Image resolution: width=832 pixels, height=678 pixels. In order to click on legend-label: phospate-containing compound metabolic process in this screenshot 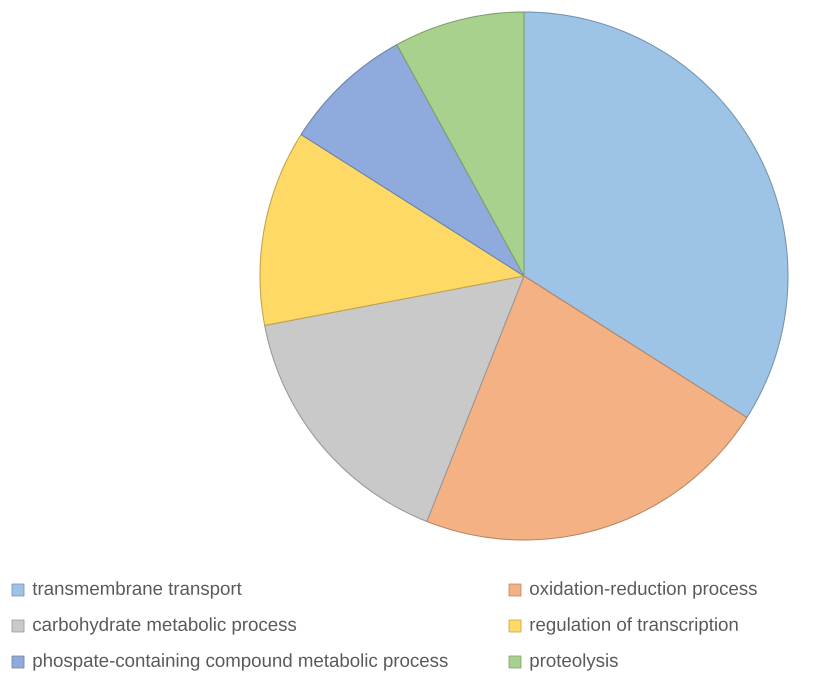, I will do `click(240, 662)`.